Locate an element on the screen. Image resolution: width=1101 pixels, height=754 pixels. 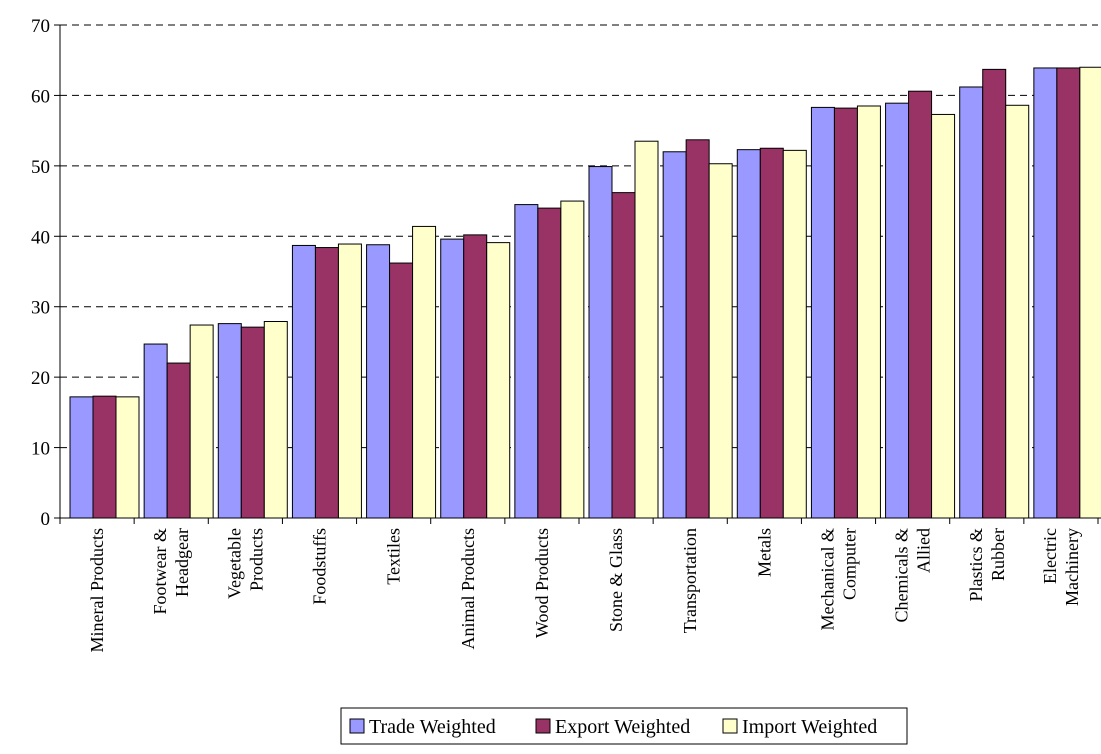
x-category-label-line: Mineral Products is located at coordinates (97, 590).